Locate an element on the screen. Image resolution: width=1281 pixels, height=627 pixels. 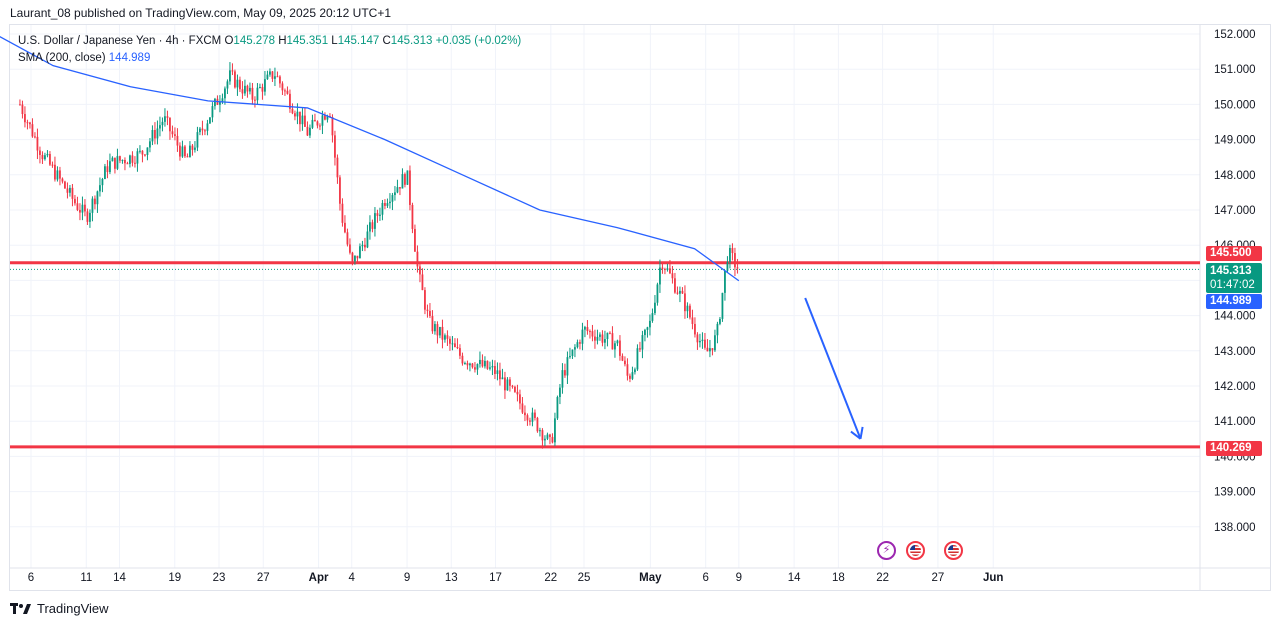
x-tick-label: 6 is located at coordinates (31, 578).